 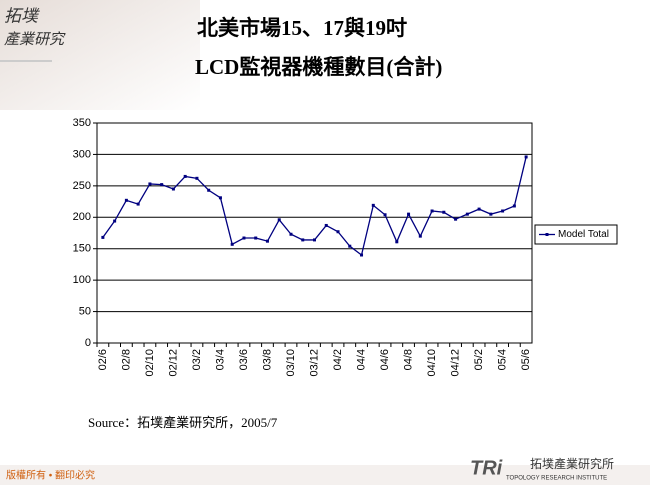 What do you see at coordinates (556, 479) in the screenshot?
I see `brand-english: TOPOLOGY RESEARCH INSTITUTE` at bounding box center [556, 479].